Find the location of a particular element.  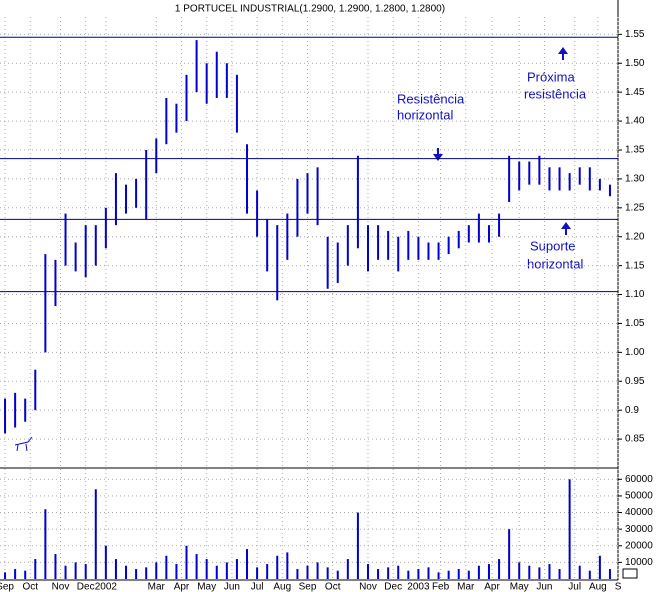

x-tick-label: 2003 is located at coordinates (418, 587).